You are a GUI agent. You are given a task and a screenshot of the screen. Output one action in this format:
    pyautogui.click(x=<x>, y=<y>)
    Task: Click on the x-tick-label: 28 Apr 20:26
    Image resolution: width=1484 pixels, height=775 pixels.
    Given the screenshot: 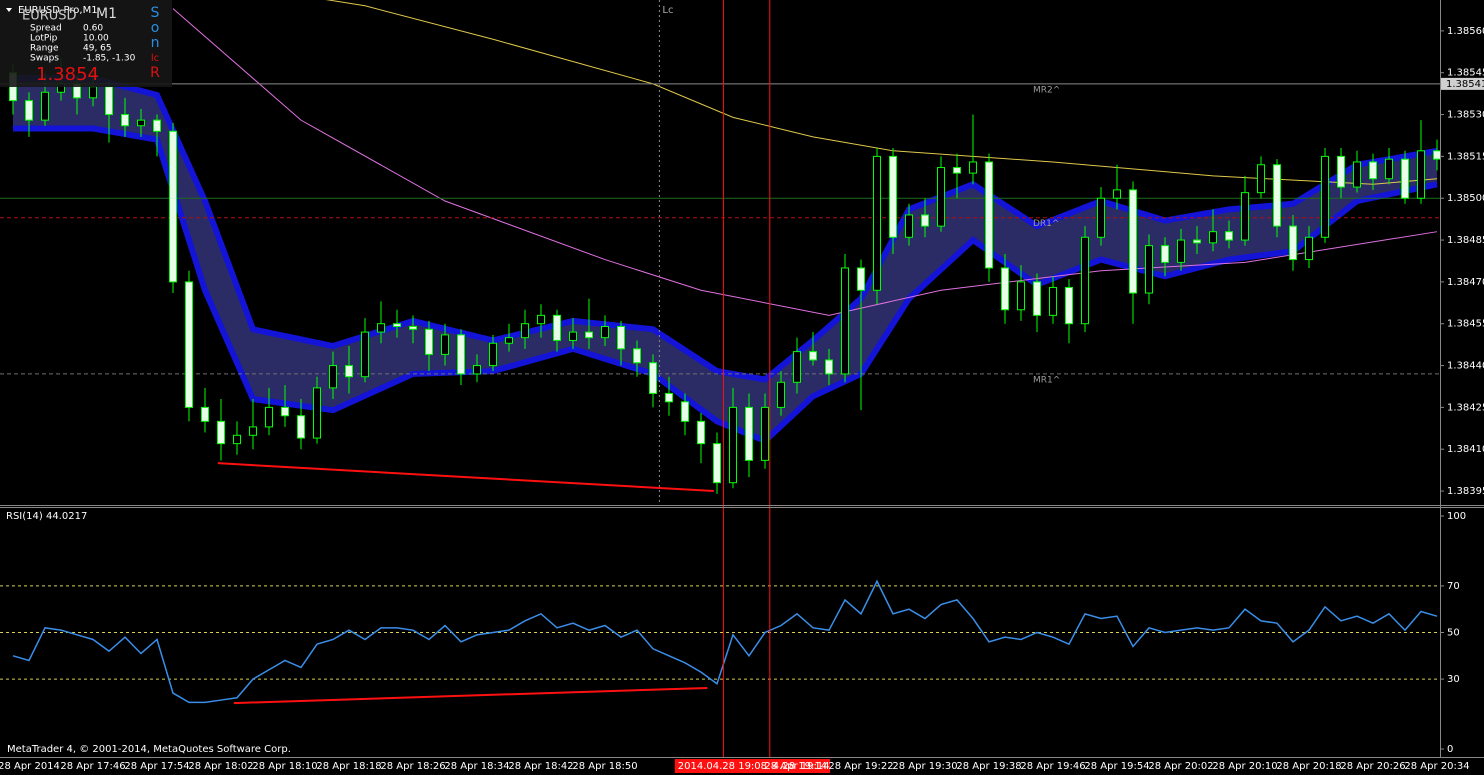 What is the action you would take?
    pyautogui.click(x=1372, y=766)
    